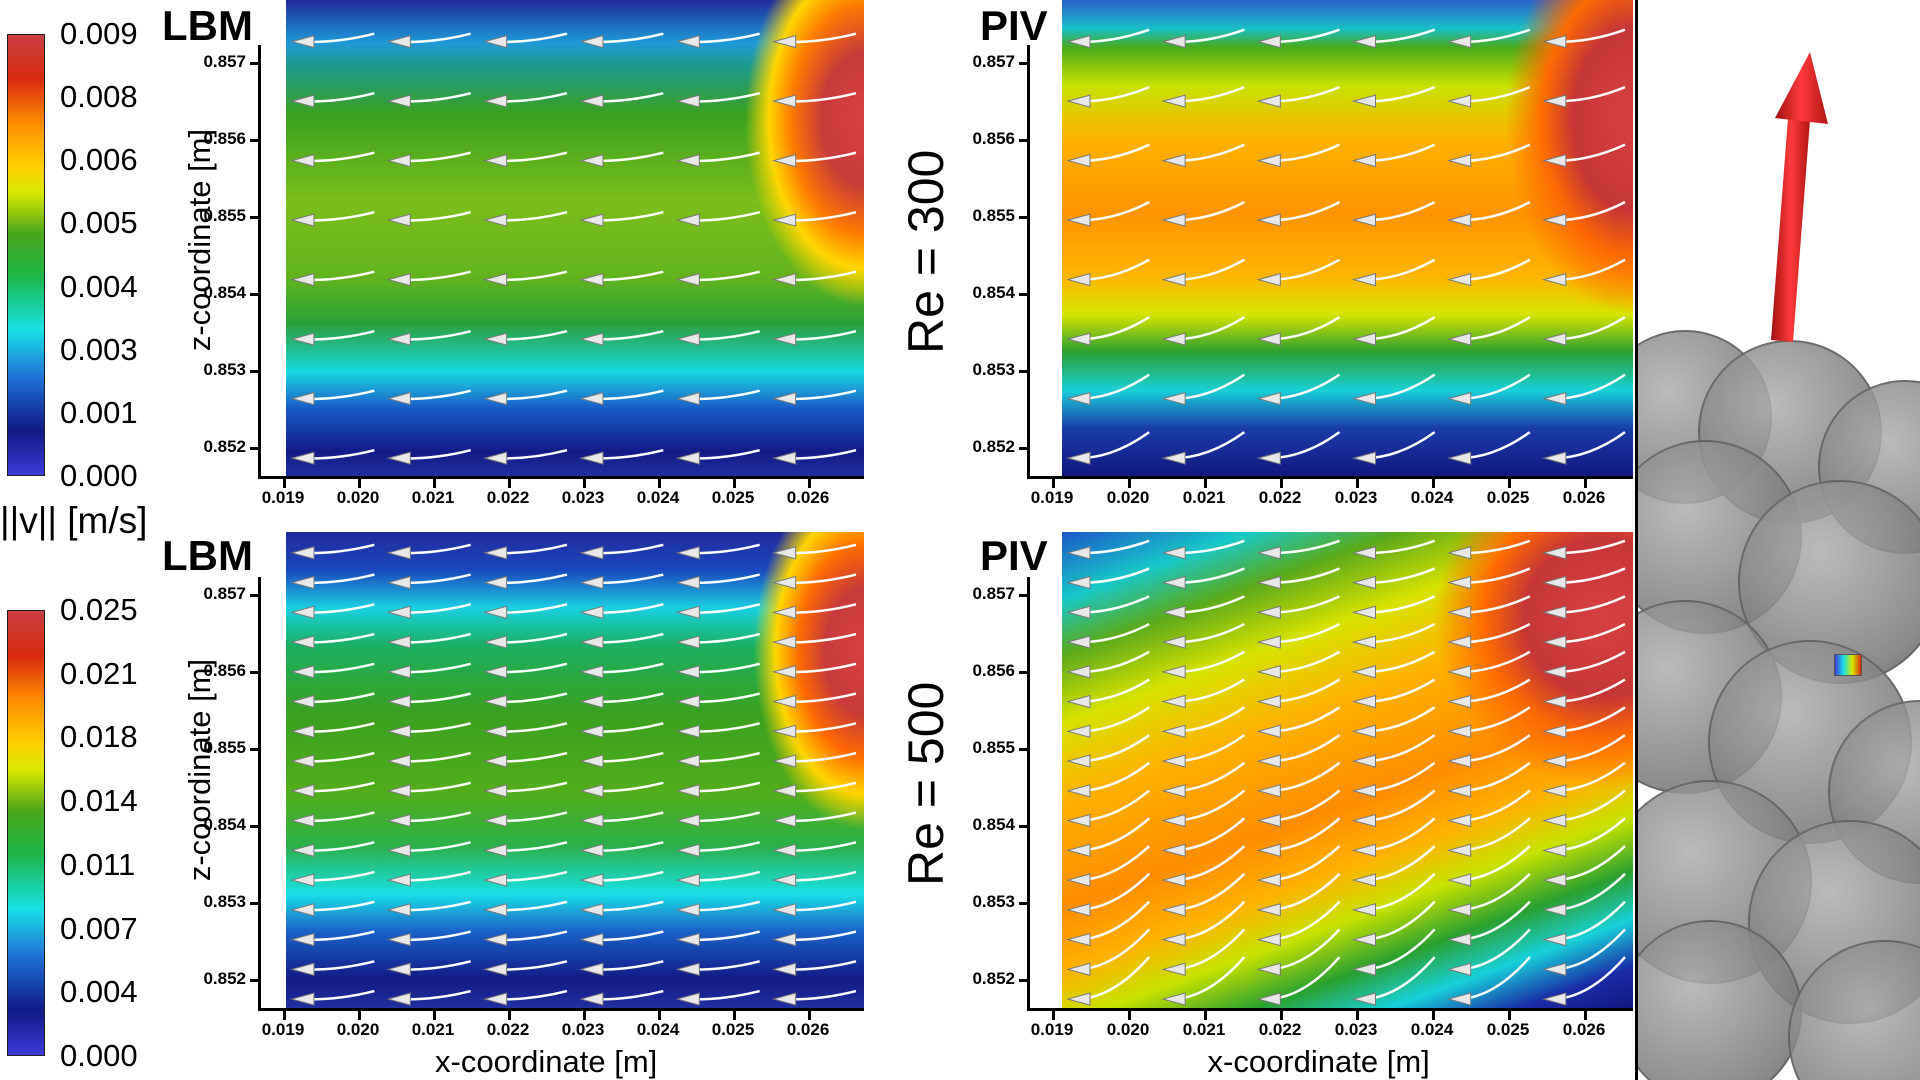 The height and width of the screenshot is (1080, 1920). I want to click on x-tick-label: 0.019, so click(1052, 497).